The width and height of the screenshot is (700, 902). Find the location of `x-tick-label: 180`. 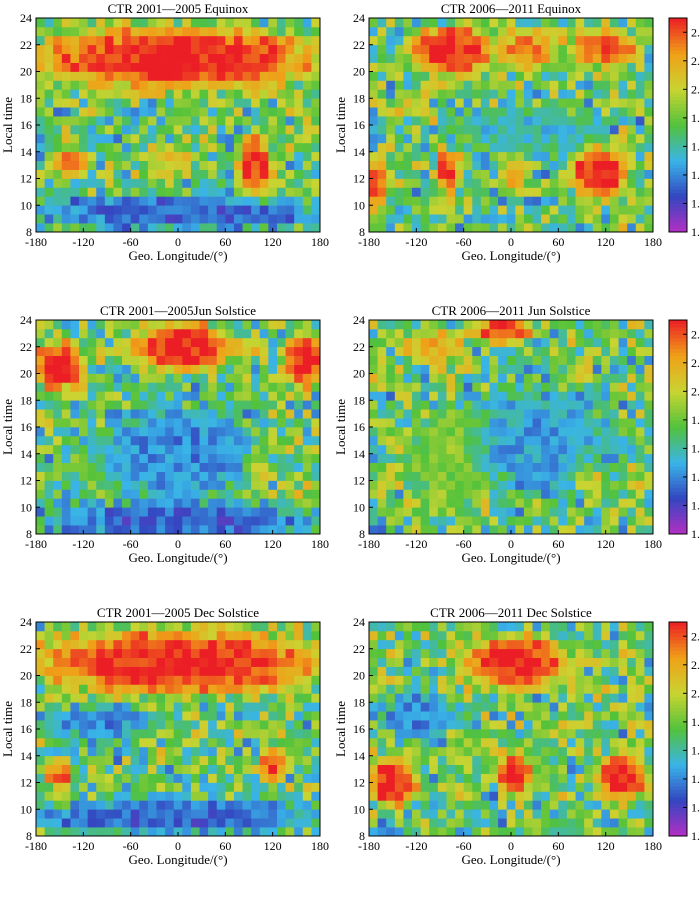

x-tick-label: 180 is located at coordinates (320, 846).